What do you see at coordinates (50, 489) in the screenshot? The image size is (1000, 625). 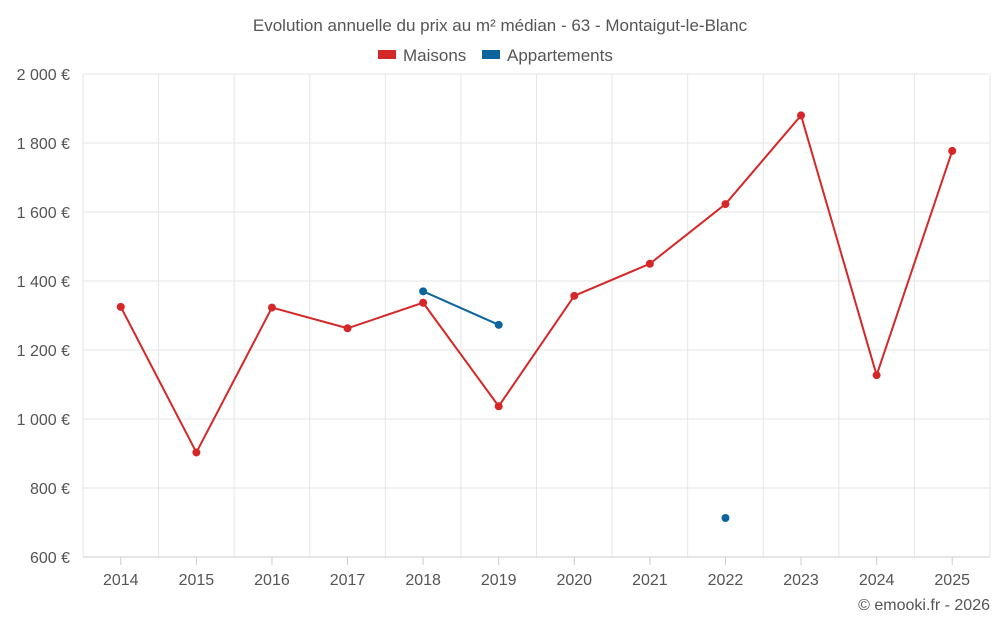 I see `y-tick-label: 800 €` at bounding box center [50, 489].